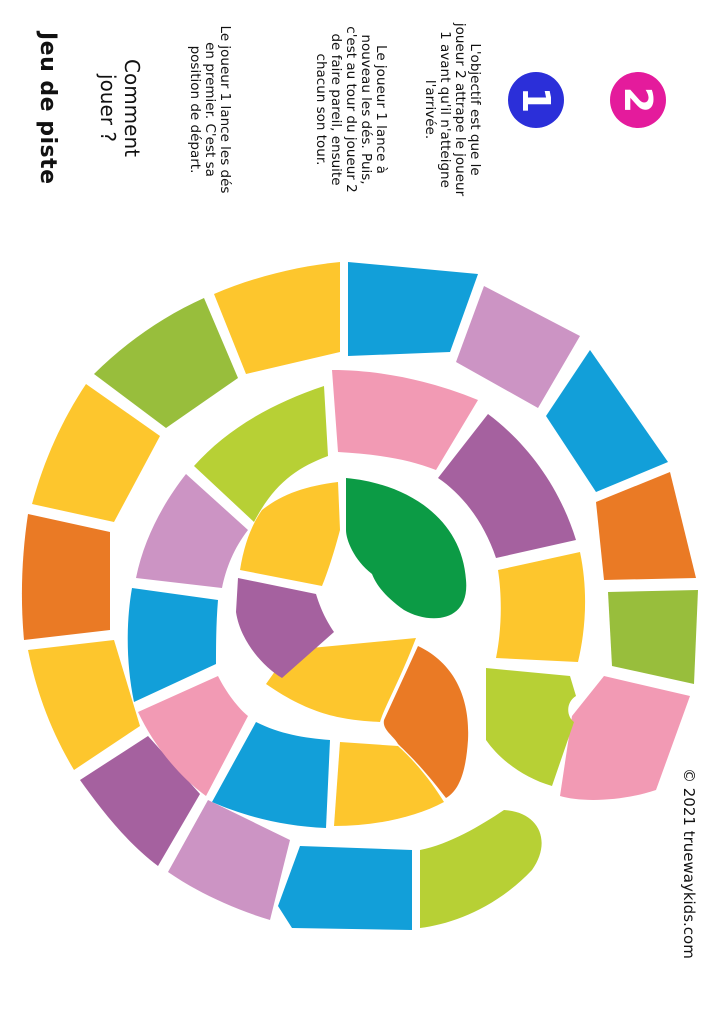  I want to click on player-2-token: 2, so click(638, 100).